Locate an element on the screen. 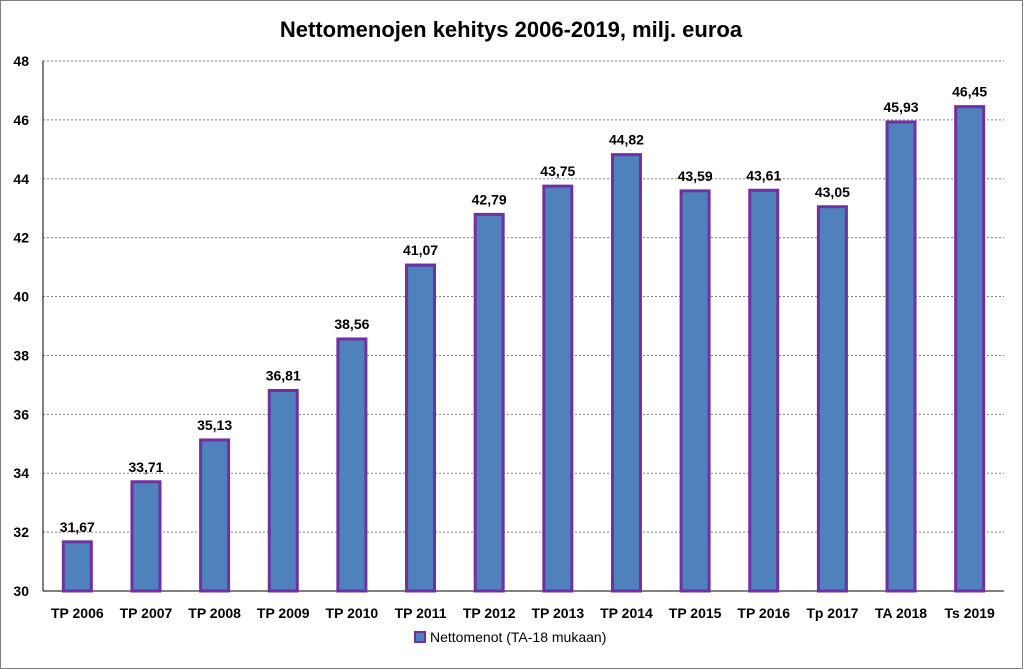  x-tick-label: TP 2016 is located at coordinates (763, 613).